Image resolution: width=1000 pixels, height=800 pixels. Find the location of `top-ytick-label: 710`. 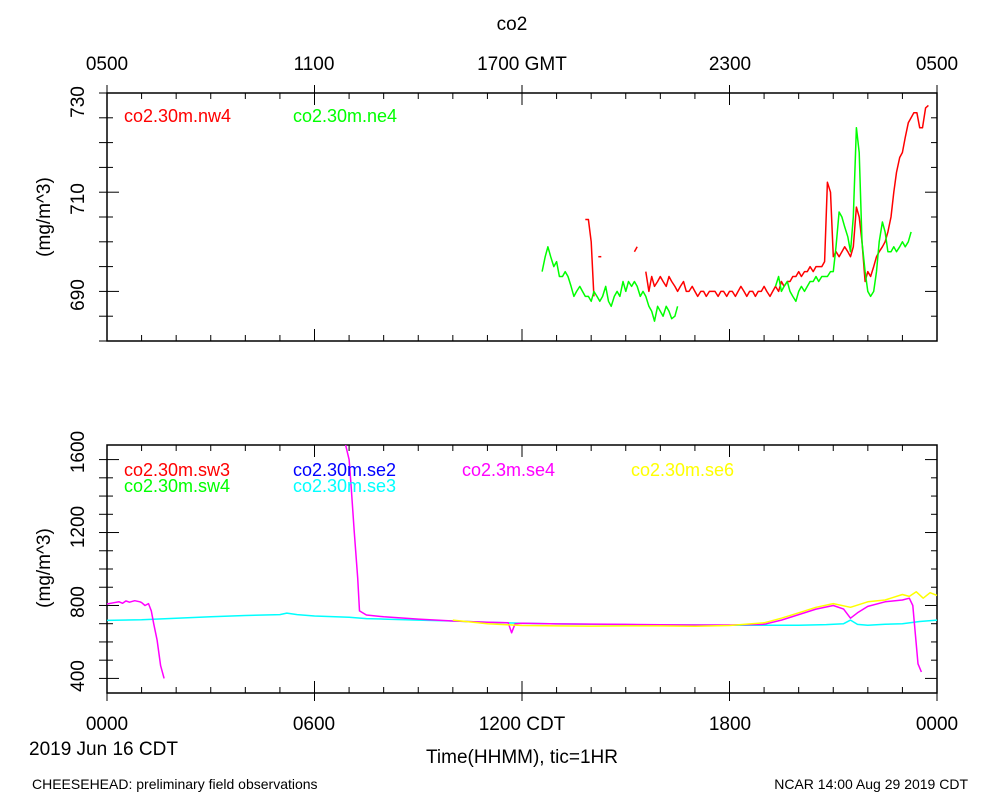

top-ytick-label: 710 is located at coordinates (78, 199).